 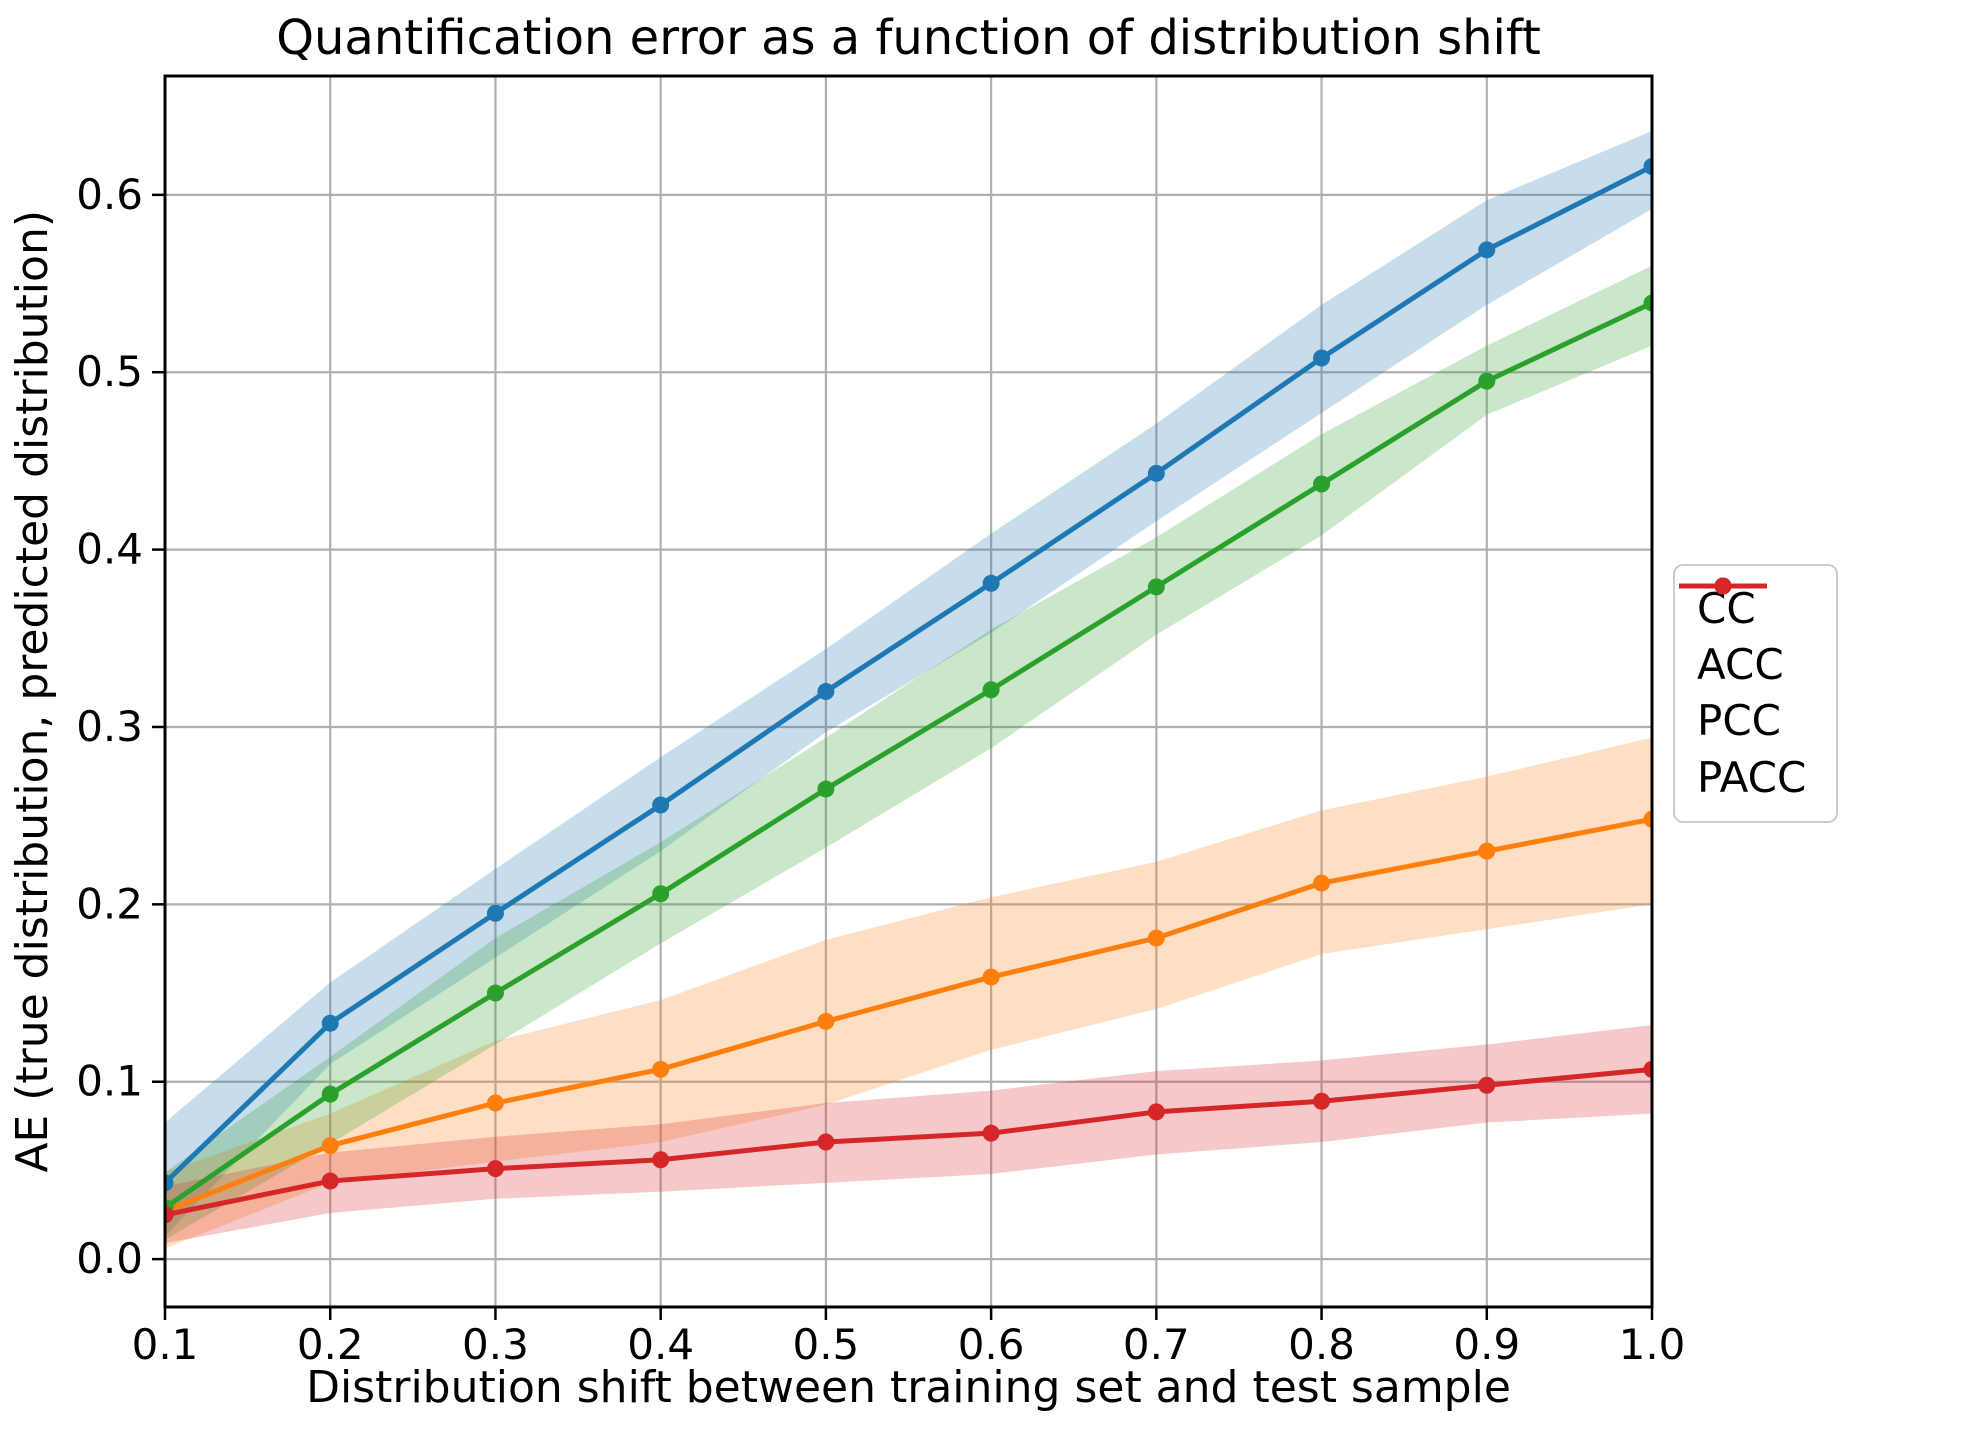 What do you see at coordinates (165, 1344) in the screenshot?
I see `x-tick-label: 0.1` at bounding box center [165, 1344].